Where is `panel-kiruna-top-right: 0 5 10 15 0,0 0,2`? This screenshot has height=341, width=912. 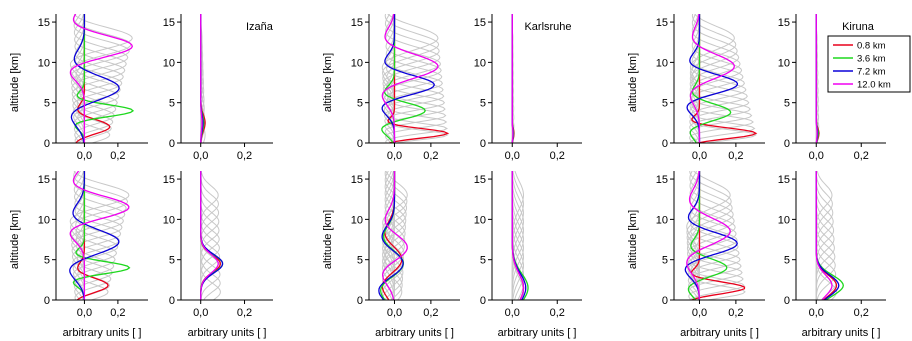 panel-kiruna-top-right: 0 5 10 15 0,0 0,2 is located at coordinates (832, 88).